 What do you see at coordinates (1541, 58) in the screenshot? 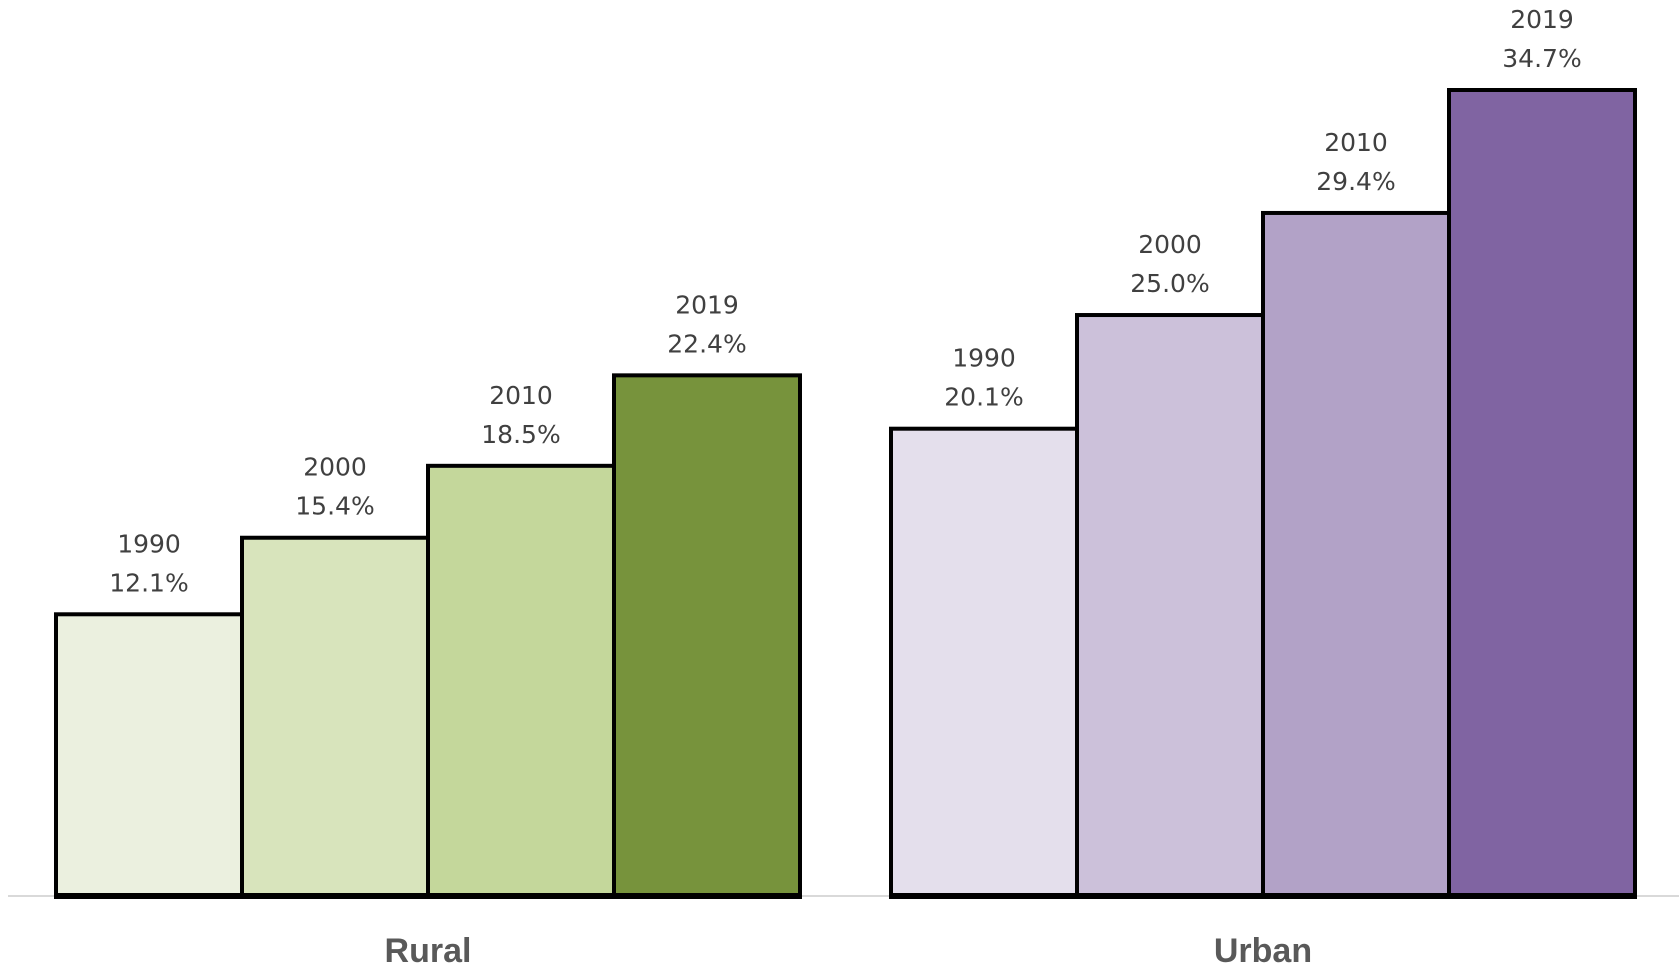
I see `data-label: 34.7%` at bounding box center [1541, 58].